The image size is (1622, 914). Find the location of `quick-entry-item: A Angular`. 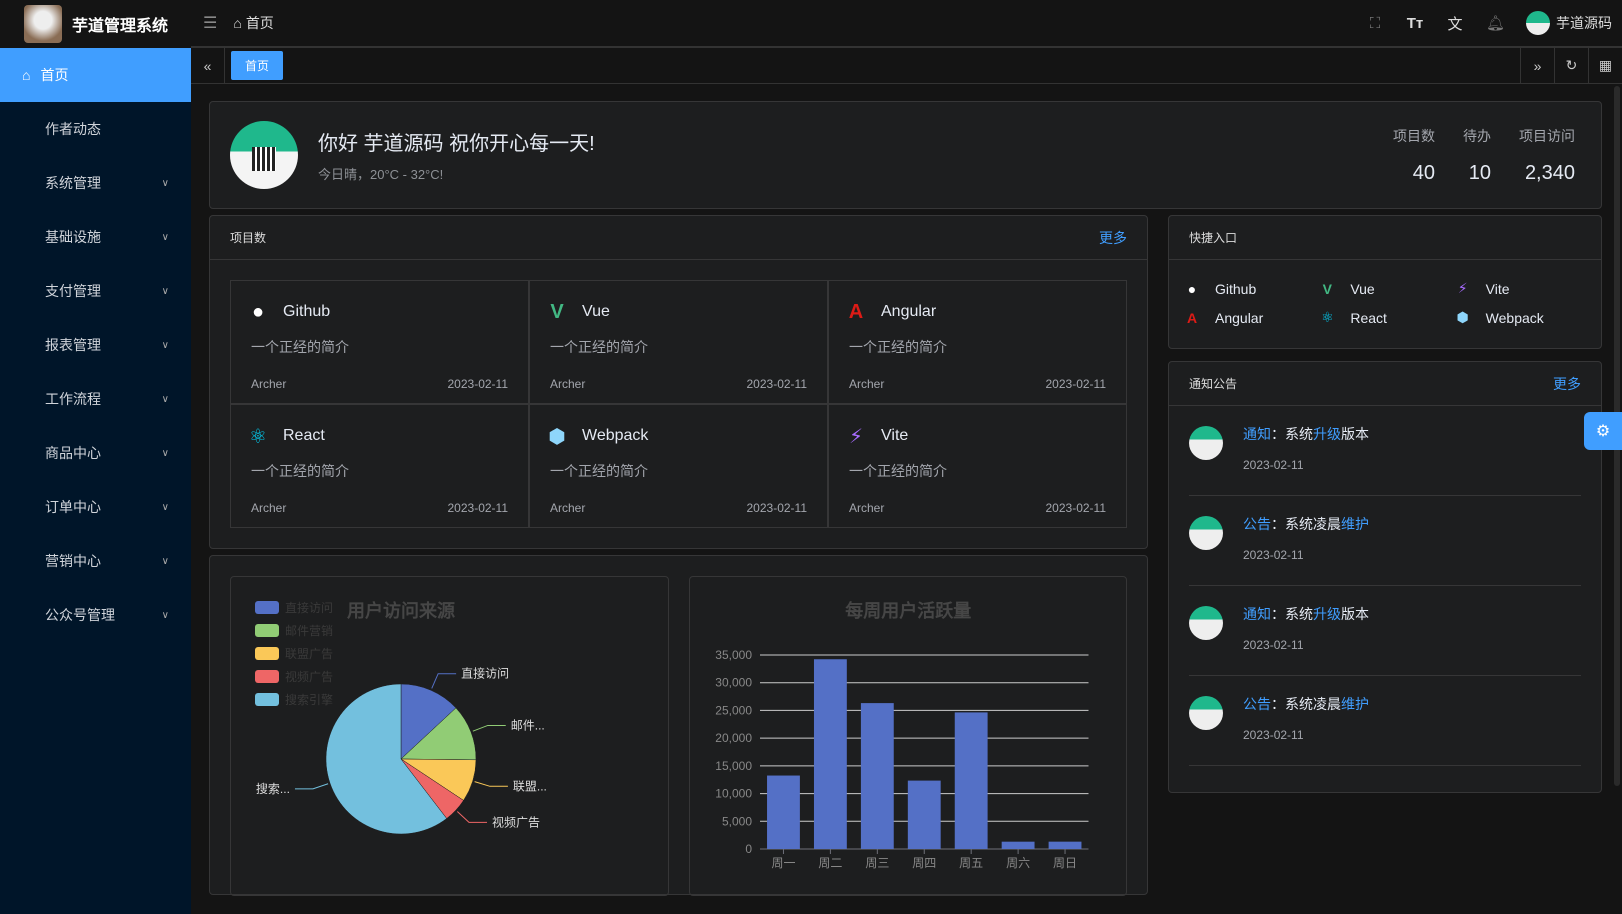

quick-entry-item: A Angular is located at coordinates (1250, 317).